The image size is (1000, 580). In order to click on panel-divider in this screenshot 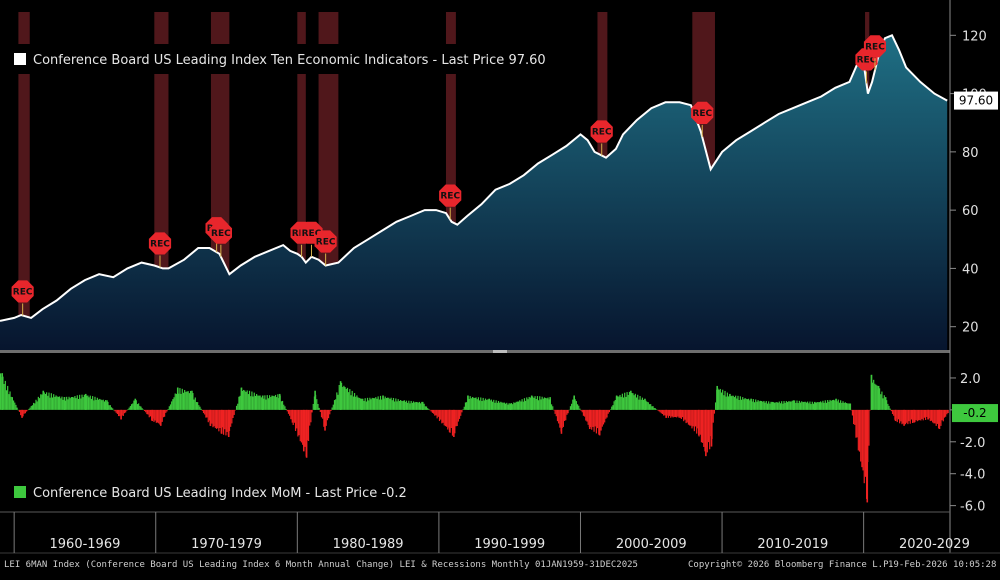, I will do `click(475, 351)`.